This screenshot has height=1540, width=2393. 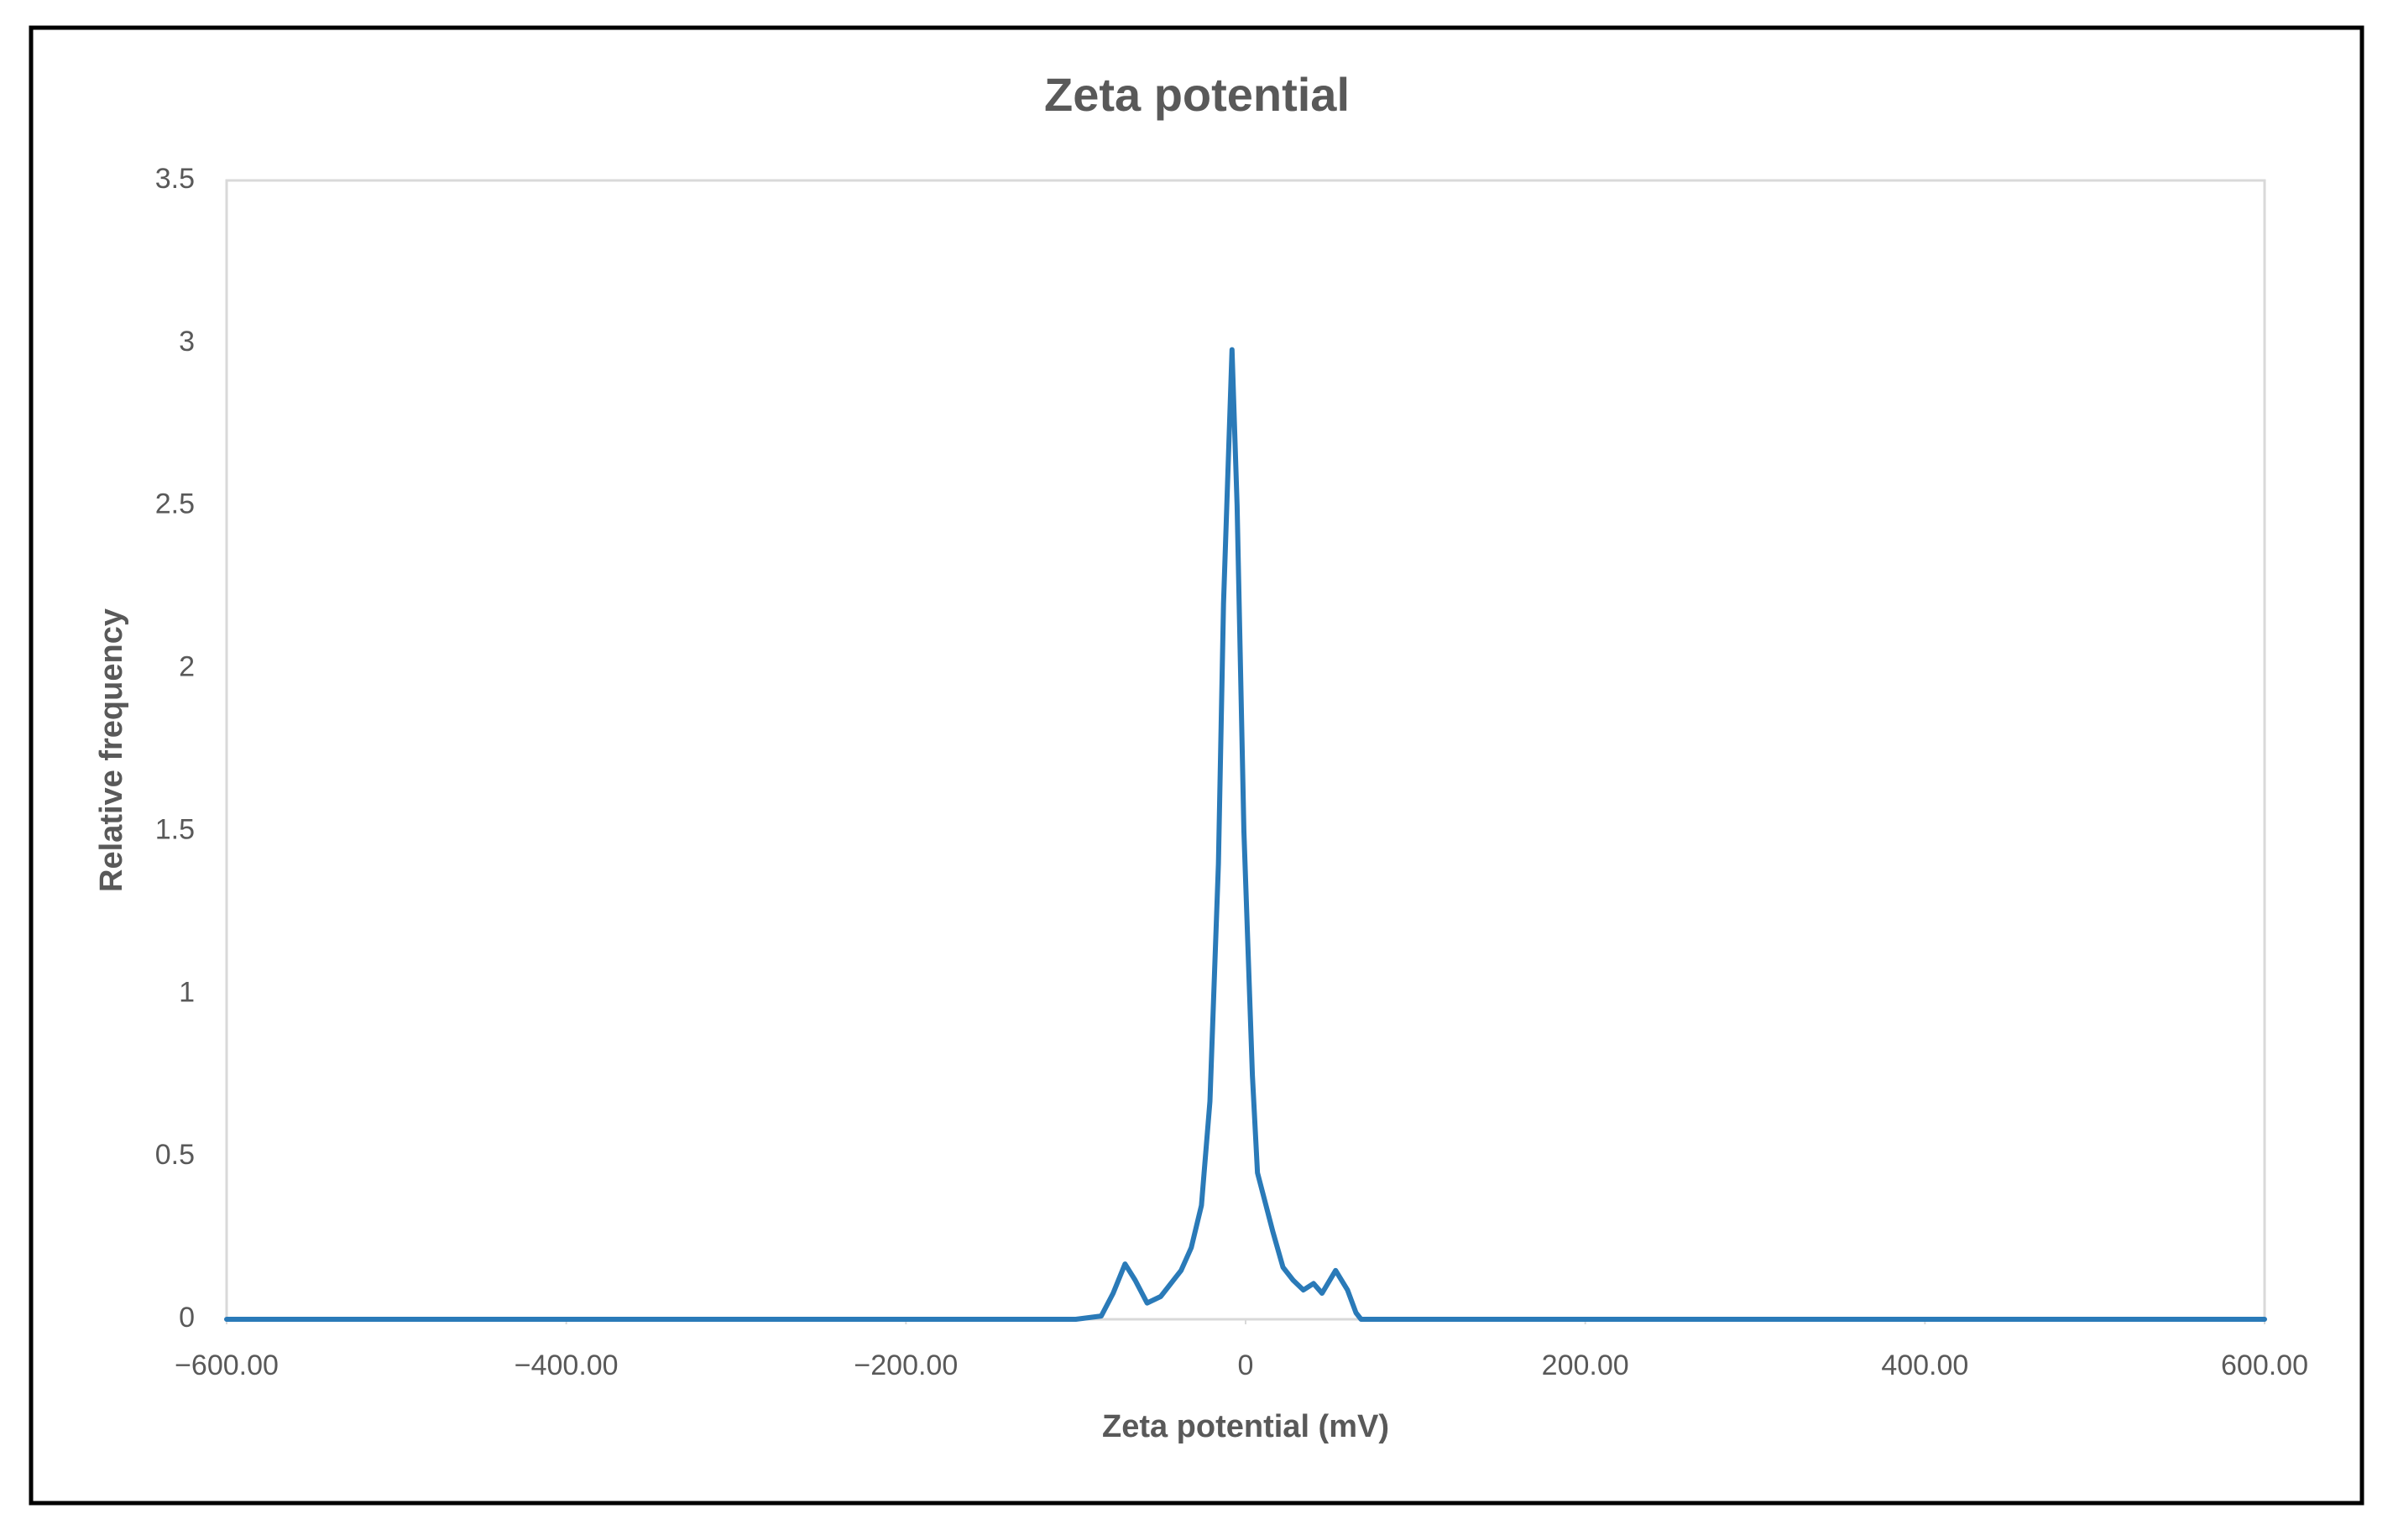 I want to click on y-tick-label: 2.5, so click(x=175, y=504).